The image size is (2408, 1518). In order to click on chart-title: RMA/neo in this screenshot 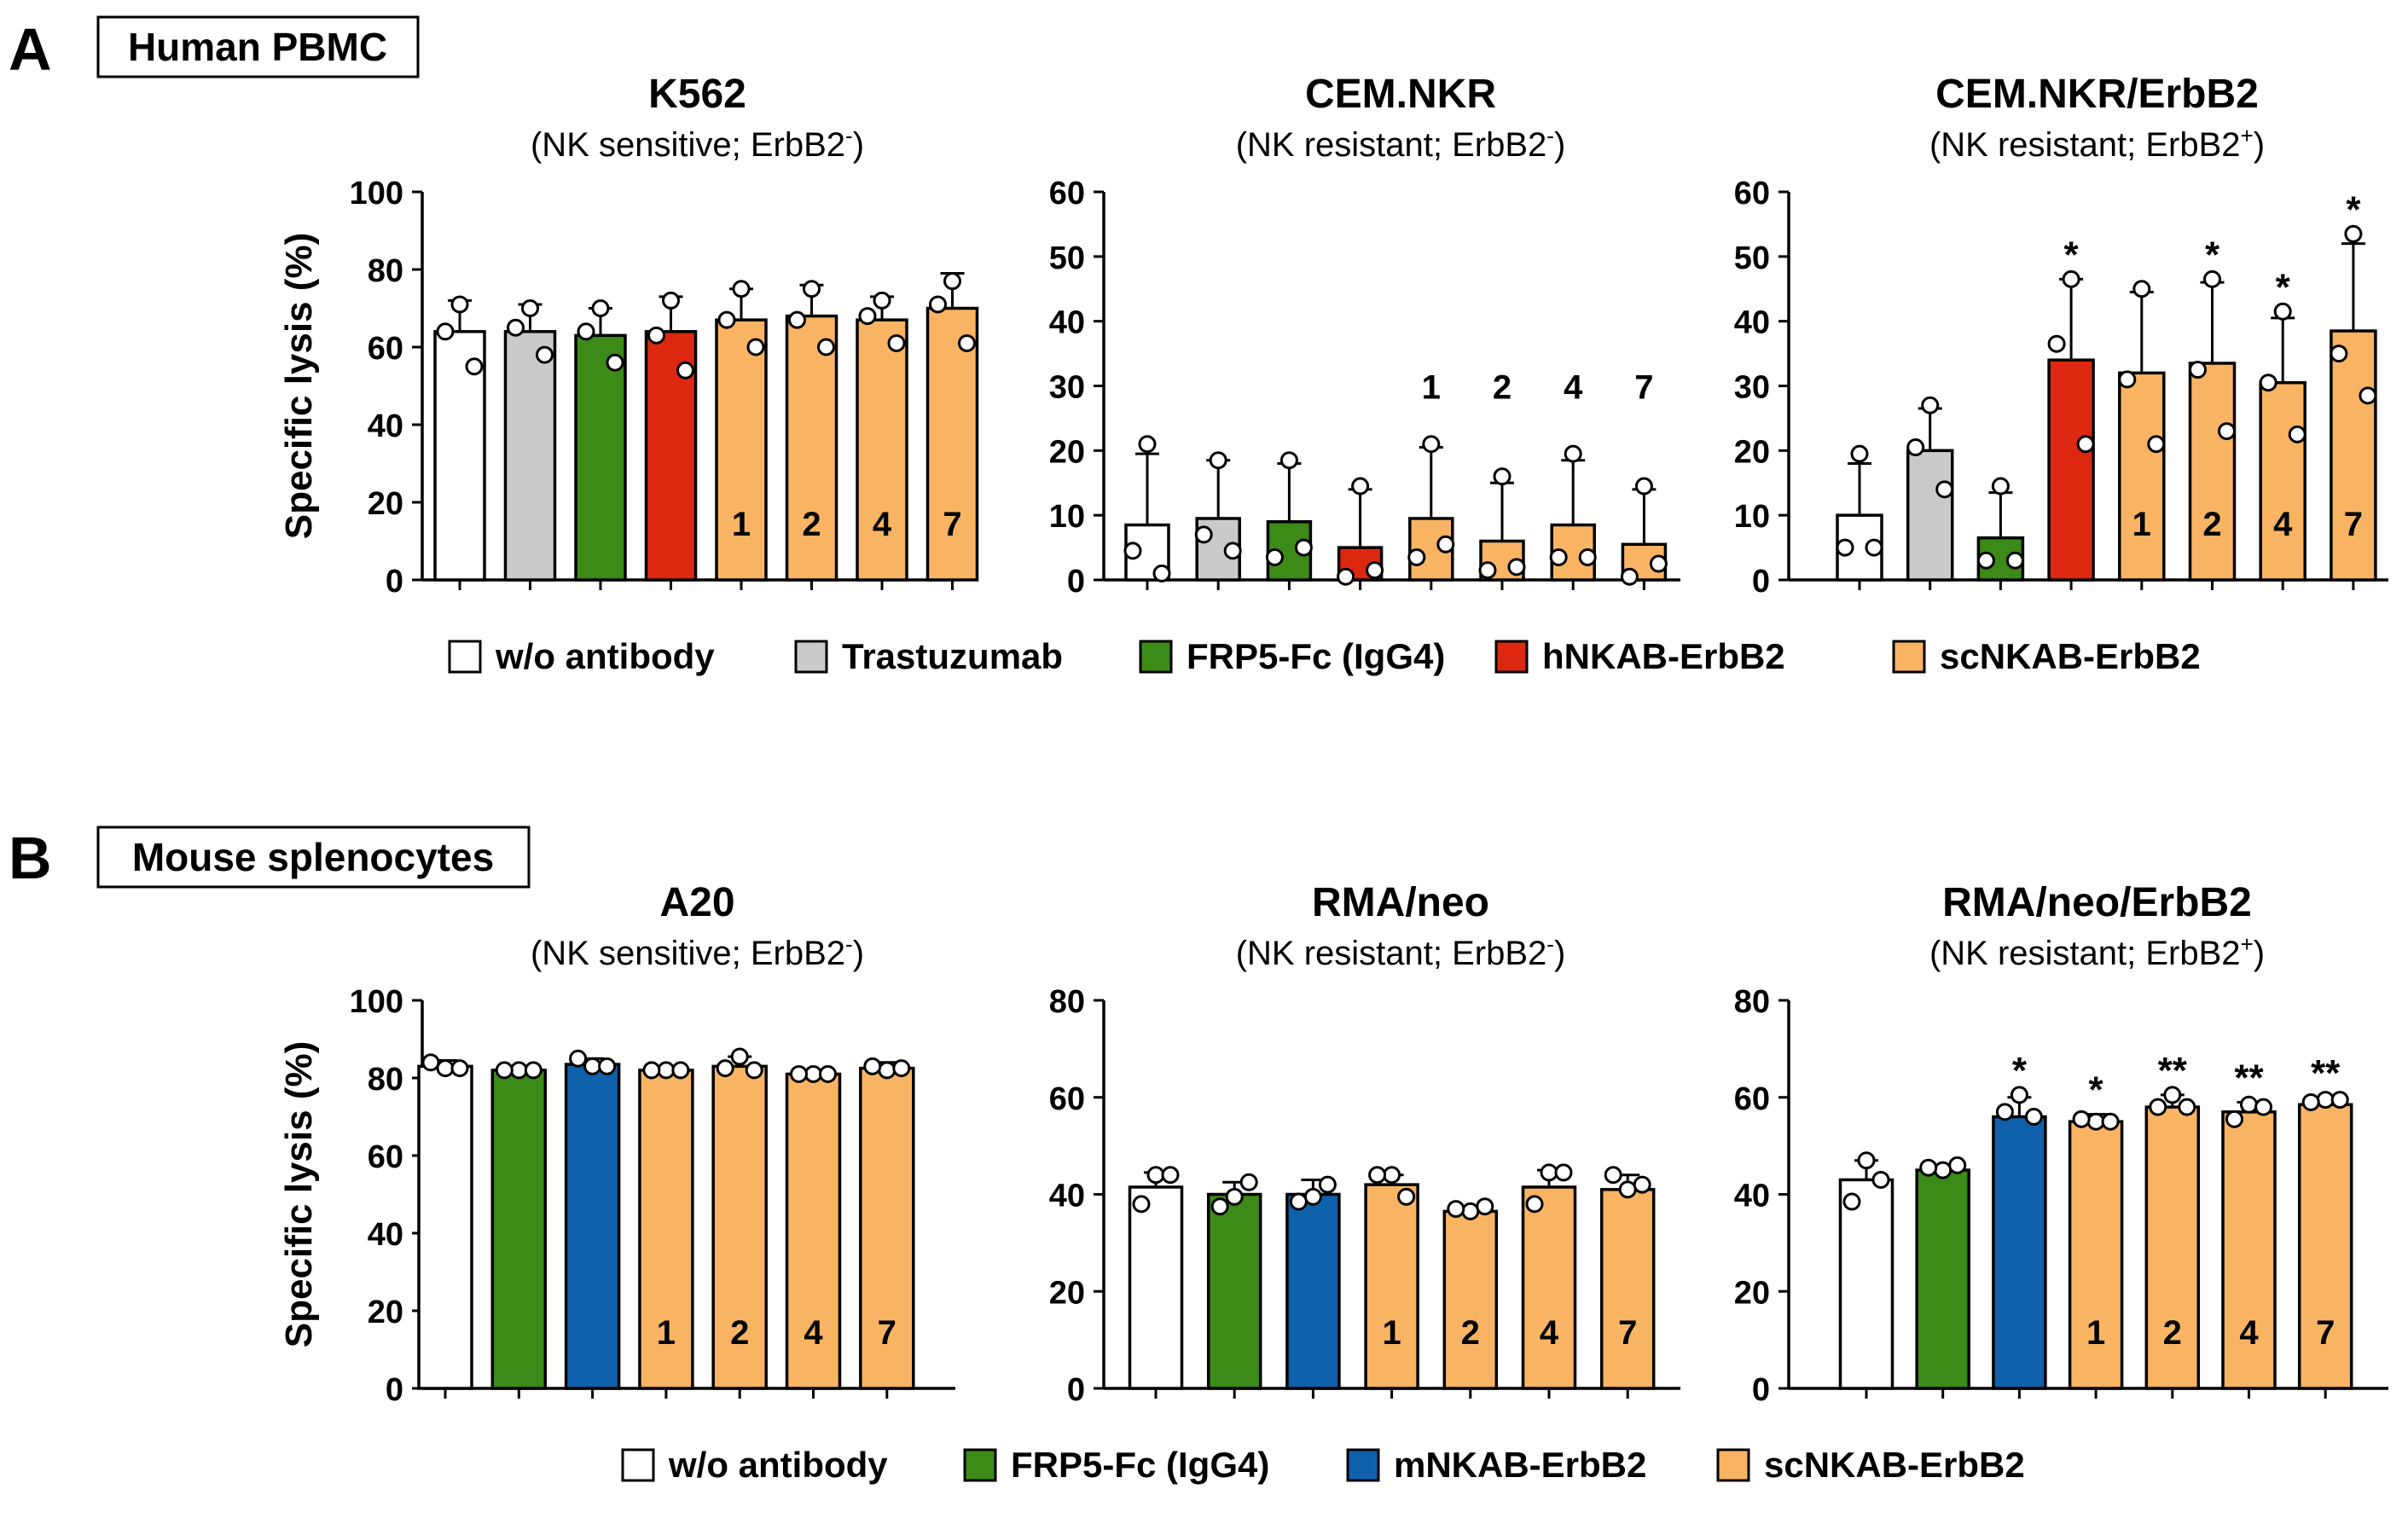, I will do `click(1400, 903)`.